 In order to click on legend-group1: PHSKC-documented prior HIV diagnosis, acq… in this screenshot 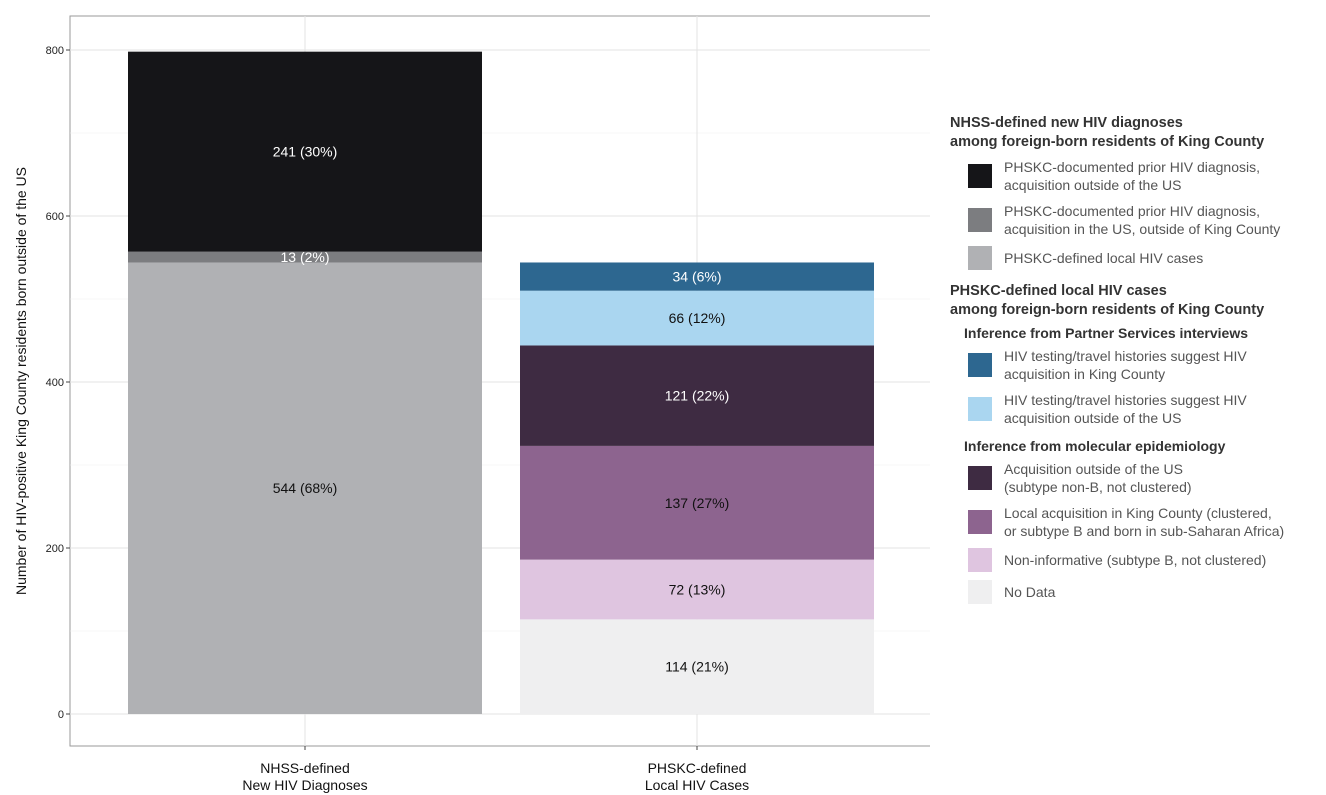, I will do `click(1135, 214)`.